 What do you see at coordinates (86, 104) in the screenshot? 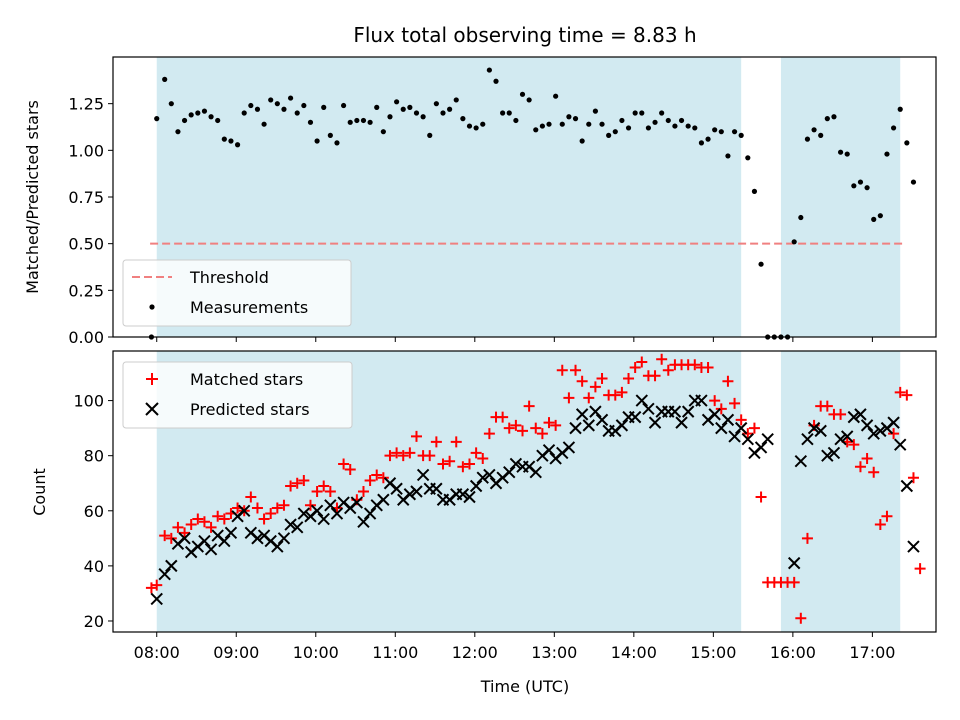
I see `ratio-y-tick-label-5: 1.25` at bounding box center [86, 104].